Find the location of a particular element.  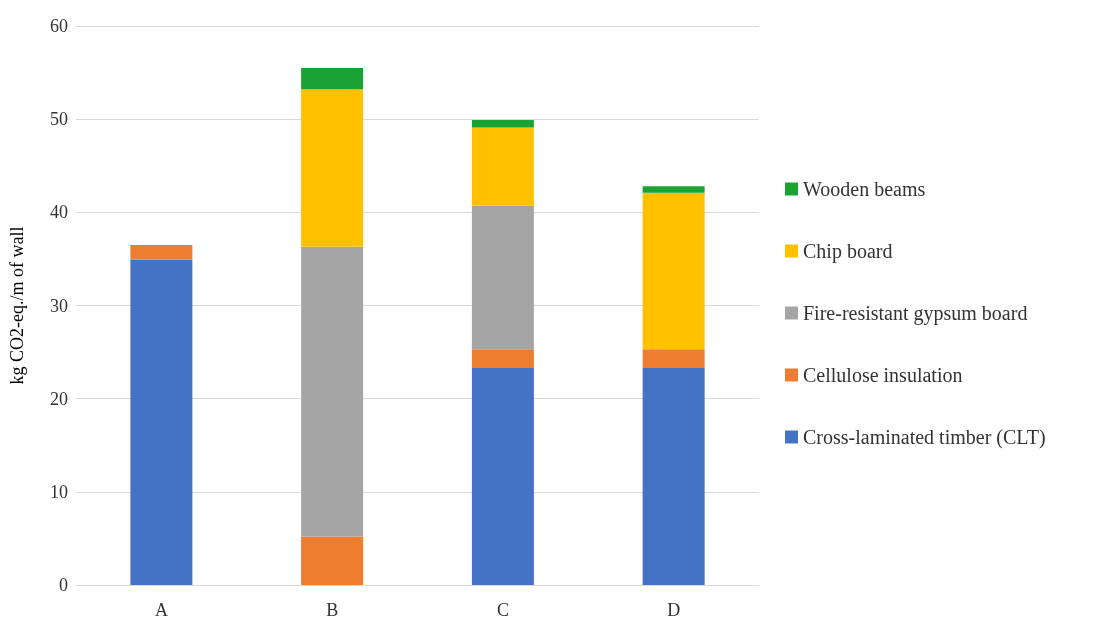

x-tick-label: D is located at coordinates (674, 610).